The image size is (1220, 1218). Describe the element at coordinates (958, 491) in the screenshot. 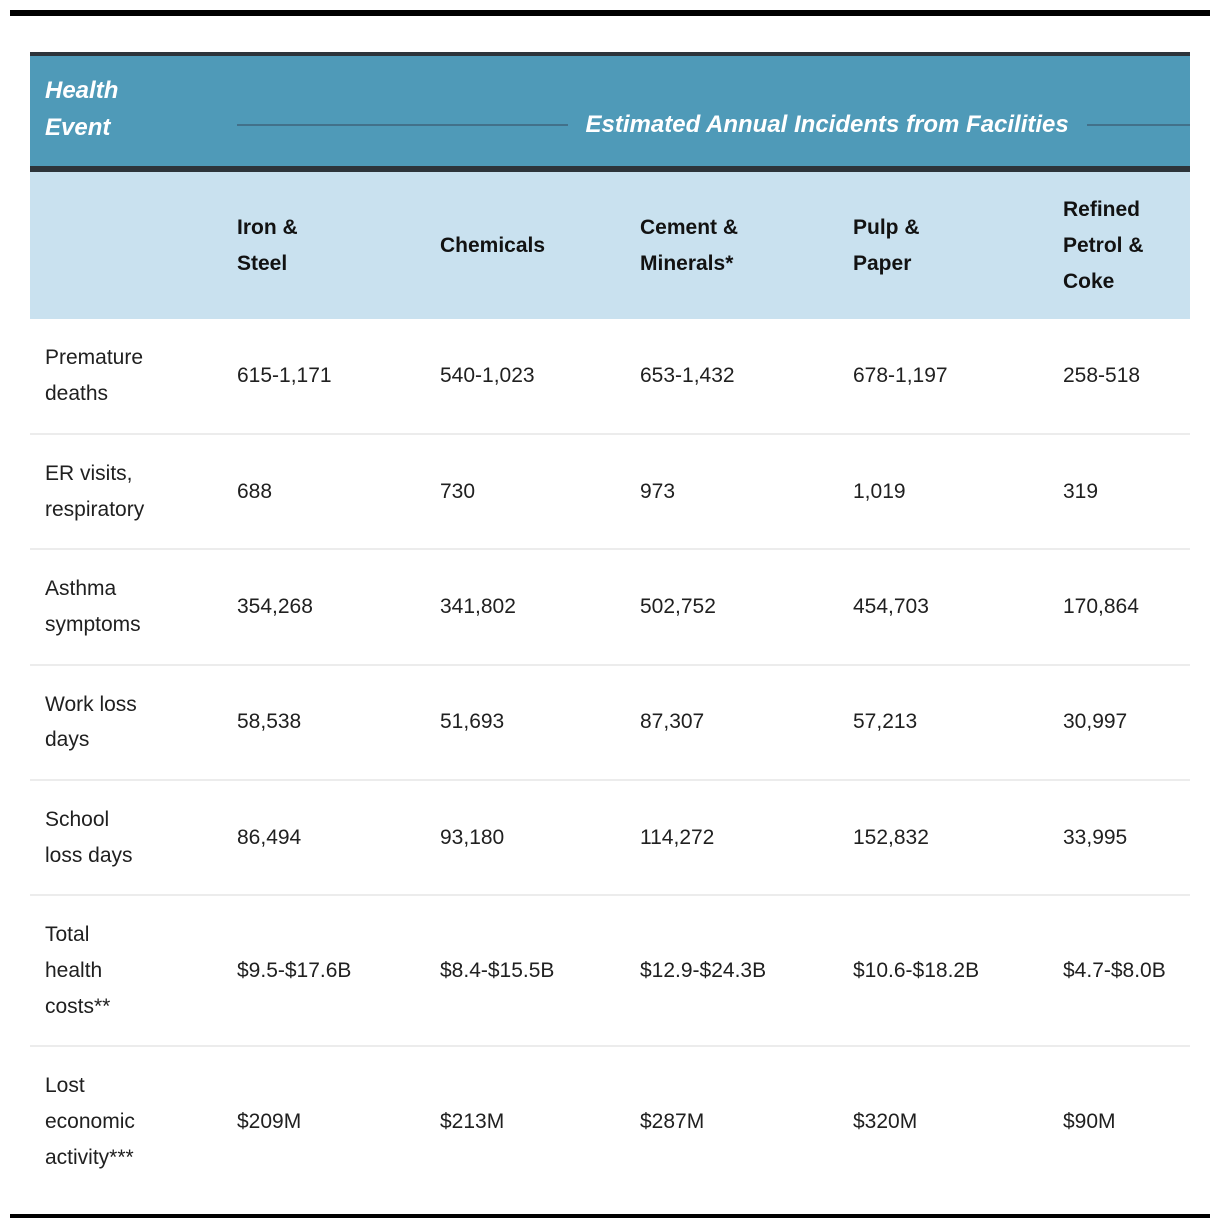

I see `cell: 1,019` at that location.